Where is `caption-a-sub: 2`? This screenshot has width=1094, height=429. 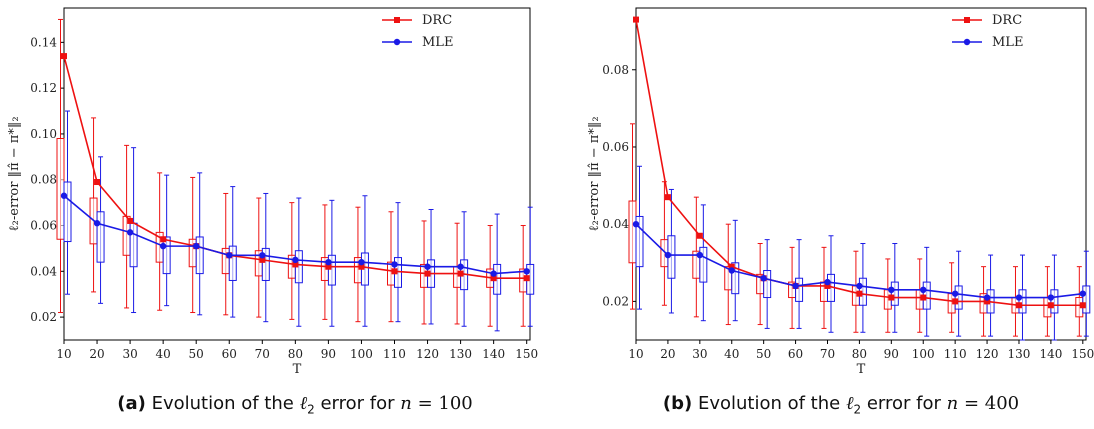
caption-a-sub: 2 is located at coordinates (311, 409).